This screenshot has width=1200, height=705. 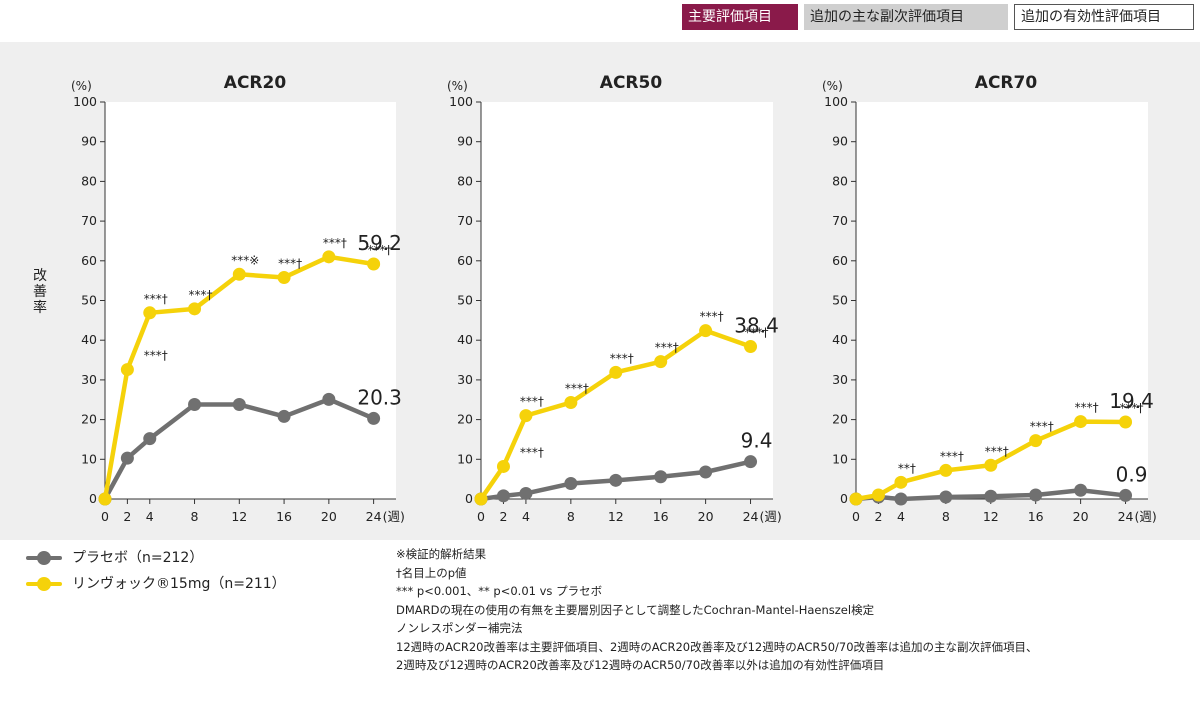 What do you see at coordinates (661, 516) in the screenshot?
I see `x-tick-label: 16` at bounding box center [661, 516].